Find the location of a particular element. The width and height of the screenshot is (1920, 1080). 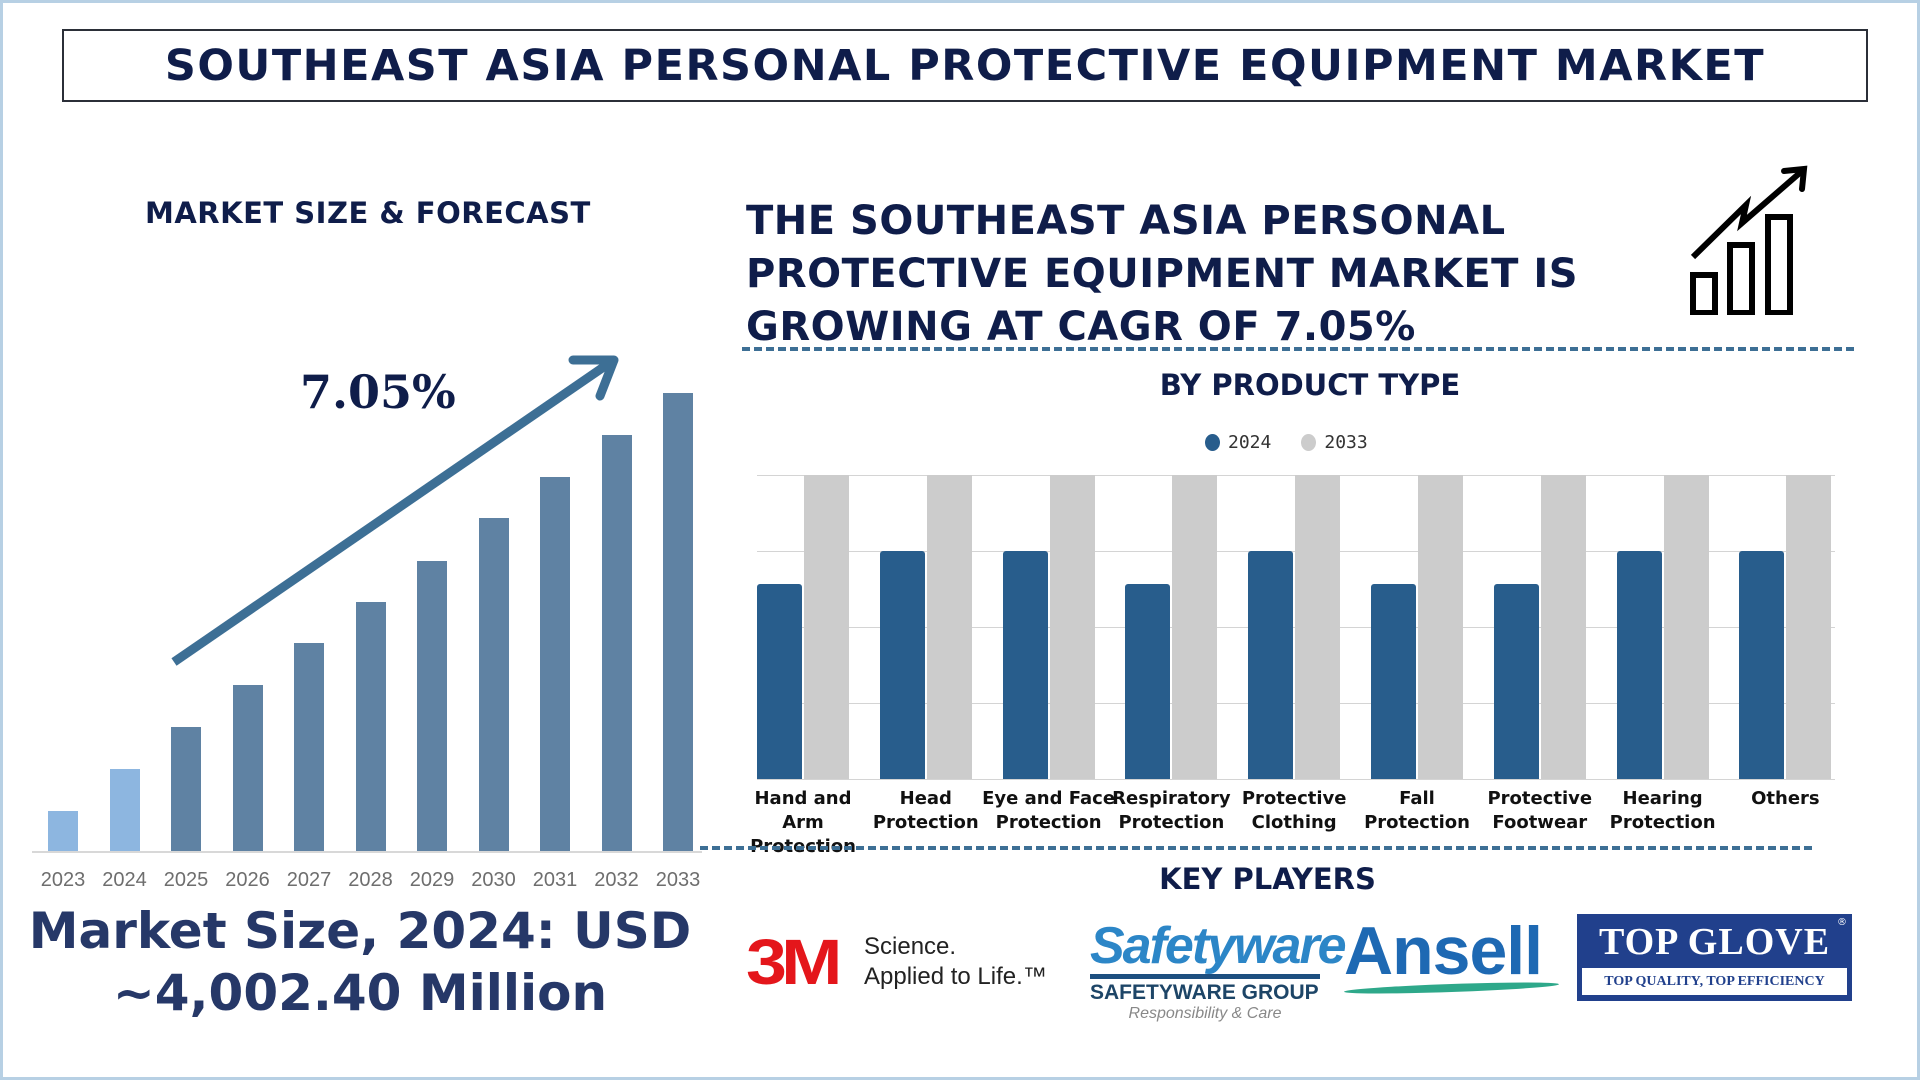

gridline is located at coordinates (1296, 779).